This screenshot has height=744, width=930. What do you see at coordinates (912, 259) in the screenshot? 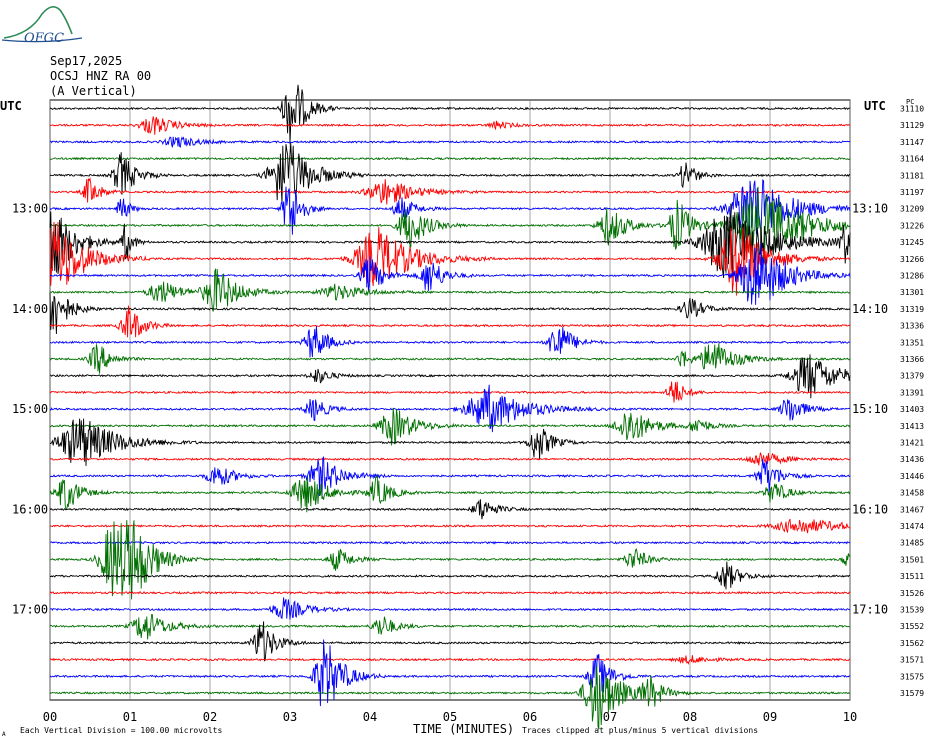
I see `trace-id-label: 31266` at bounding box center [912, 259].